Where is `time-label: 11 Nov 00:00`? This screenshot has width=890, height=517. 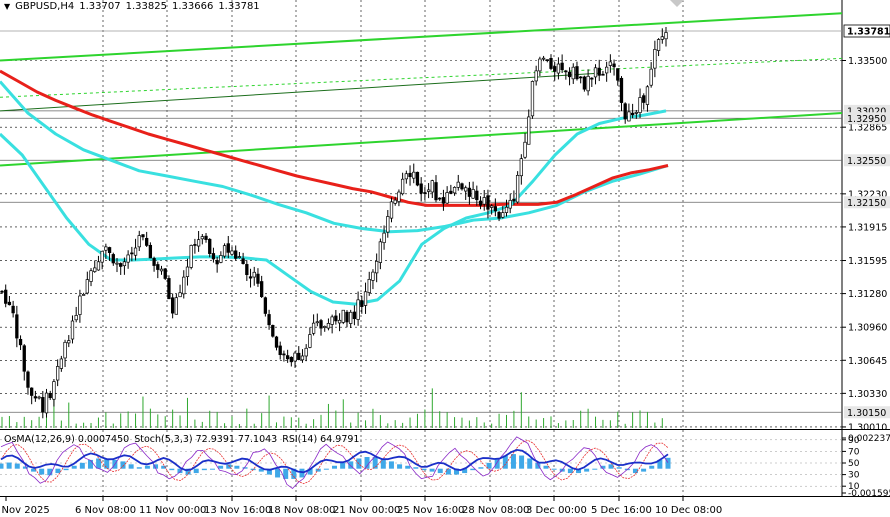 time-label: 11 Nov 00:00 is located at coordinates (172, 510).